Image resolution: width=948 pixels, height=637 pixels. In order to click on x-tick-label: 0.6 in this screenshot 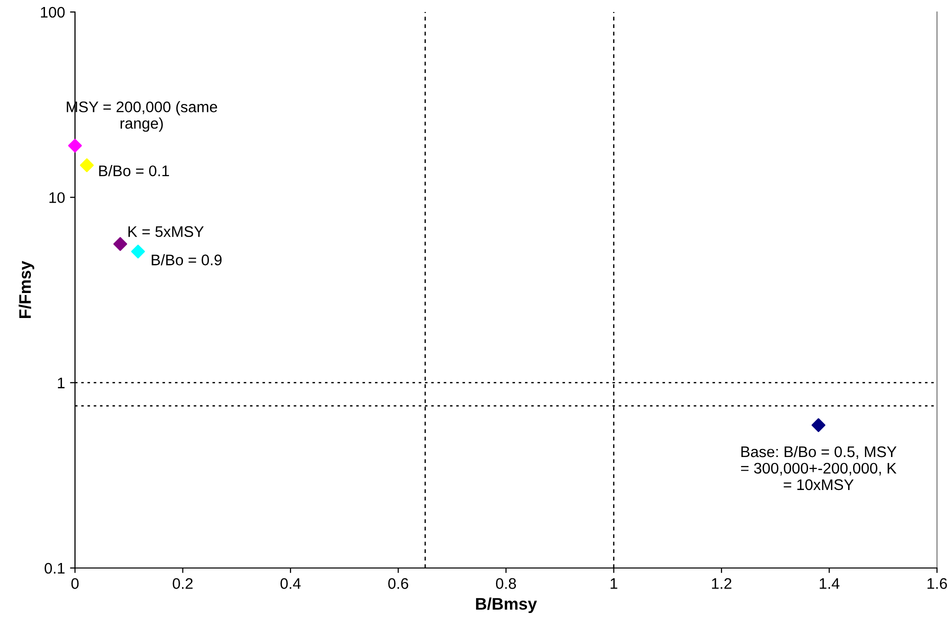, I will do `click(398, 583)`.